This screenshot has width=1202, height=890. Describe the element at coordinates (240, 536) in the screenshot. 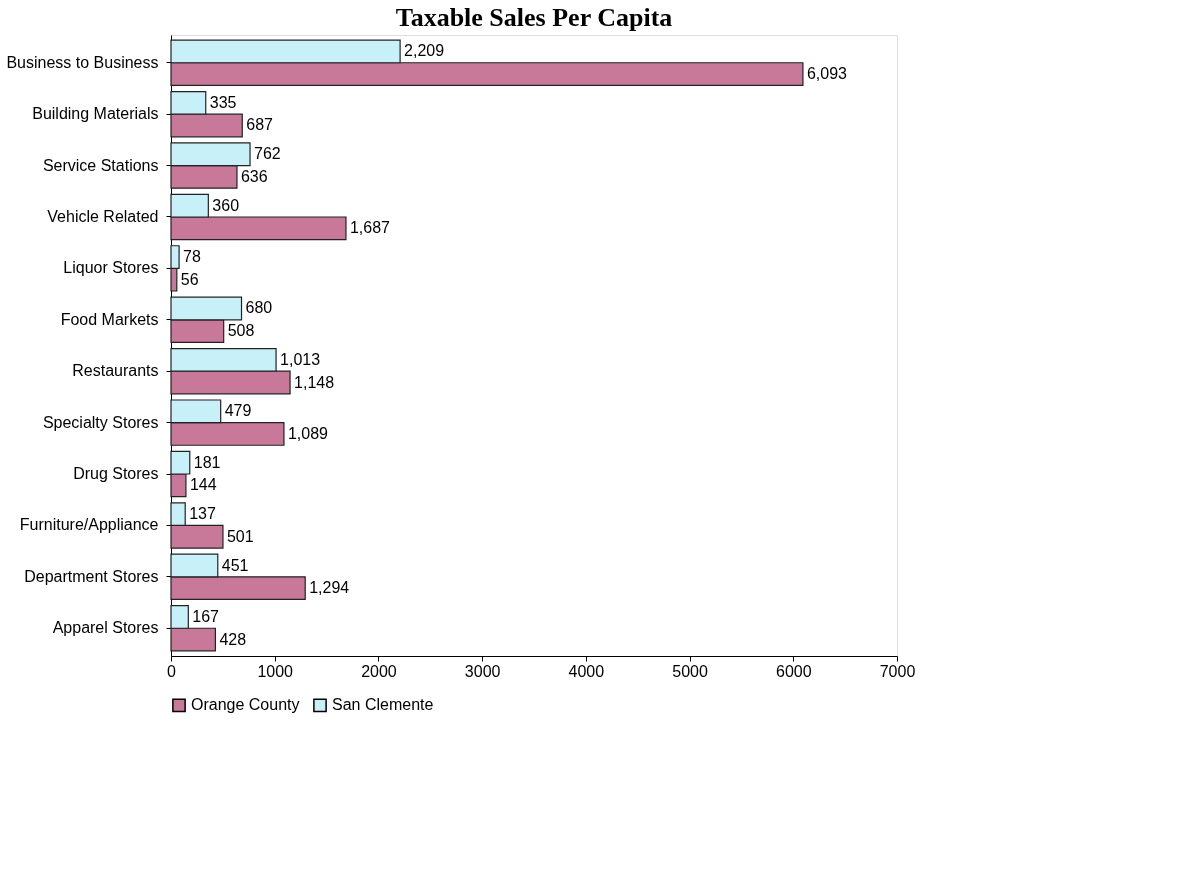

I see `data-label: 501` at that location.